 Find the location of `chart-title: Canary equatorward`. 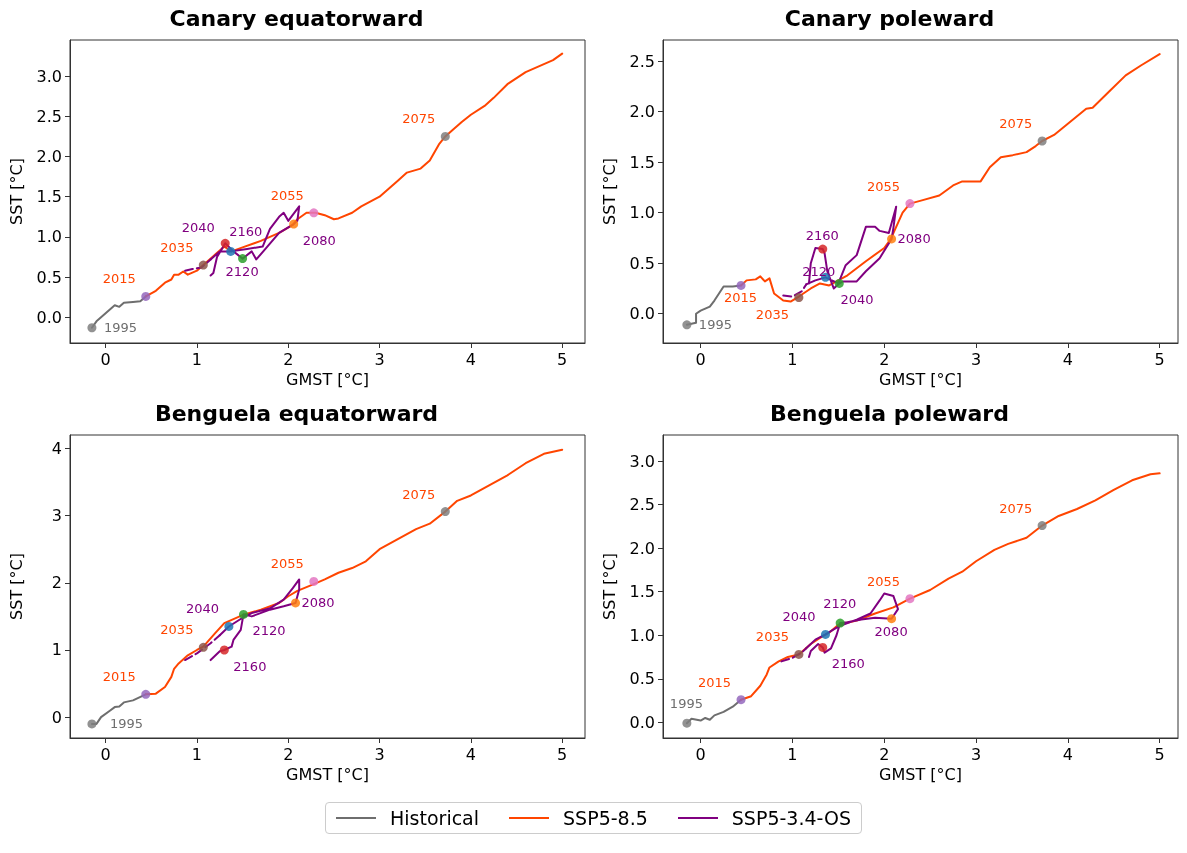

chart-title: Canary equatorward is located at coordinates (296, 18).